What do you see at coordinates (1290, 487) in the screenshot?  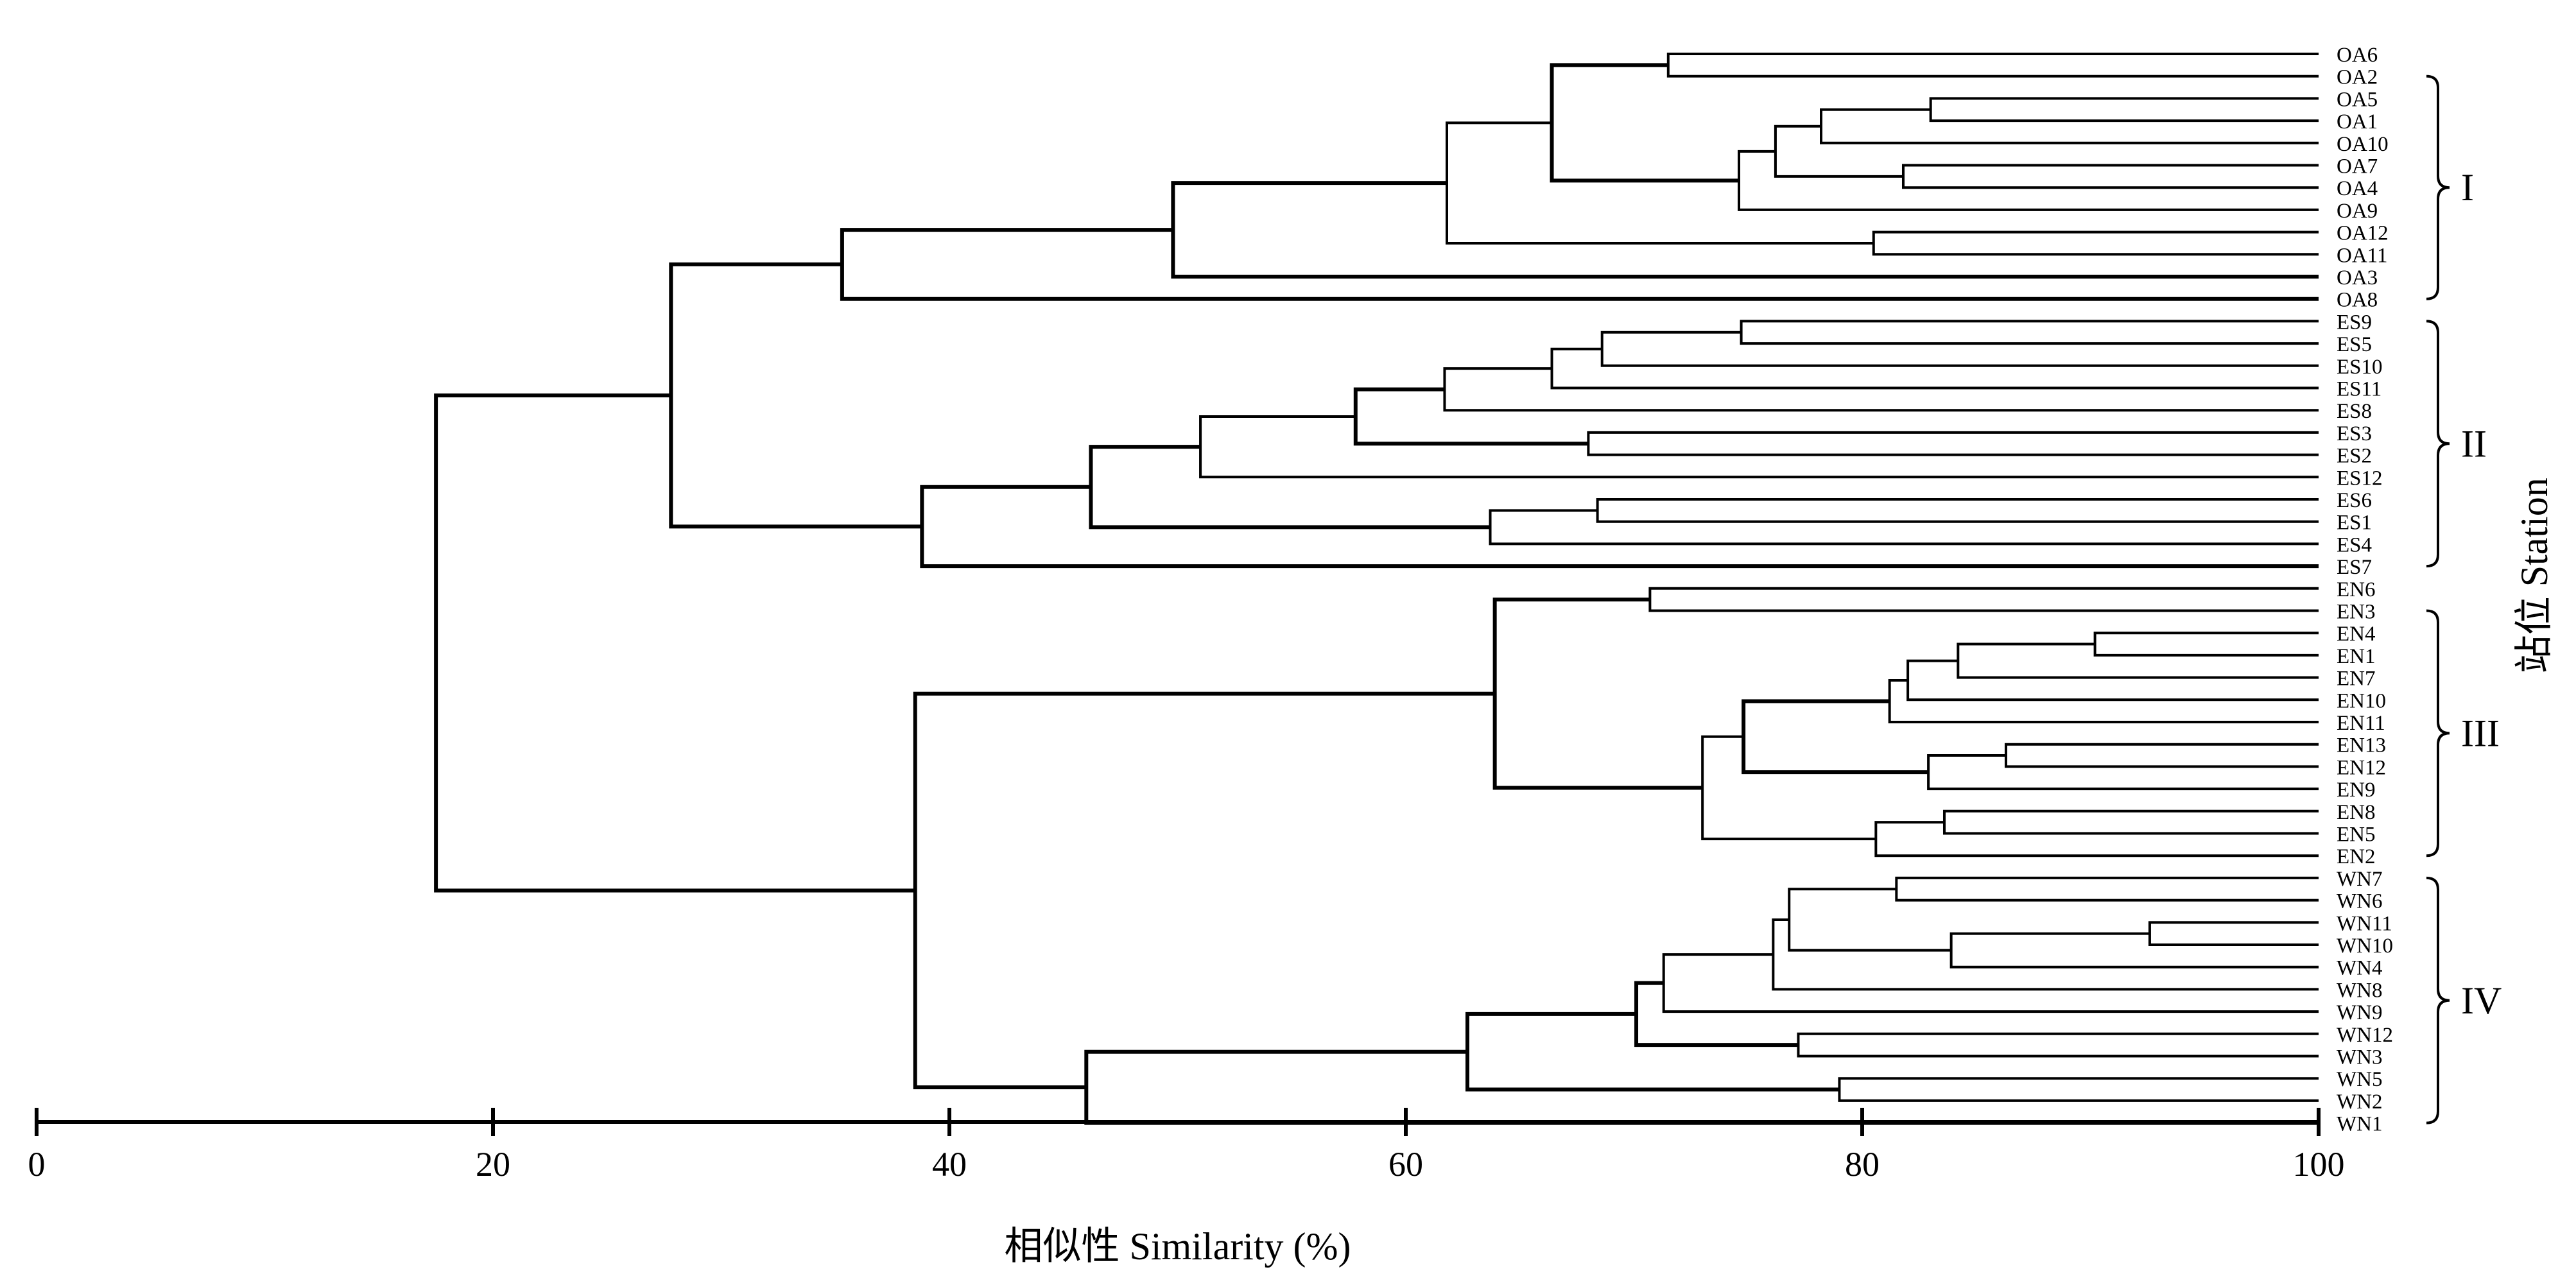 I see `branch-b10` at bounding box center [1290, 487].